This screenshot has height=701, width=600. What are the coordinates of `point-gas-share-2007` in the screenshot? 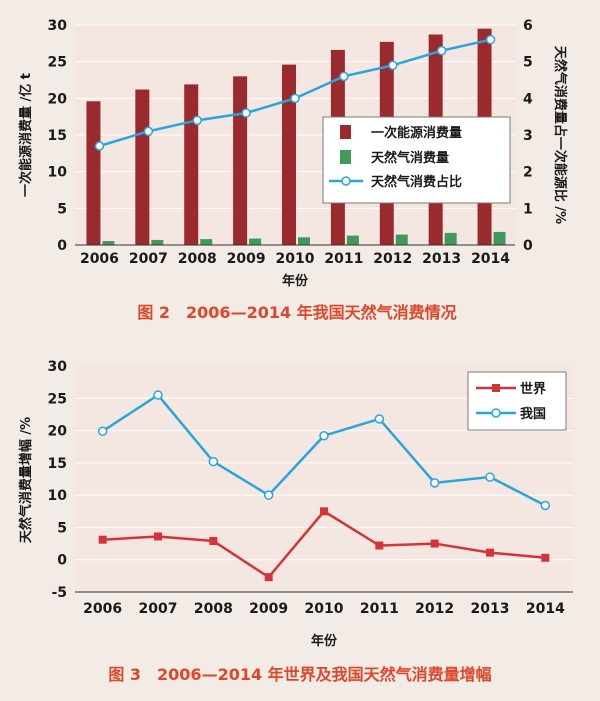 It's located at (148, 131).